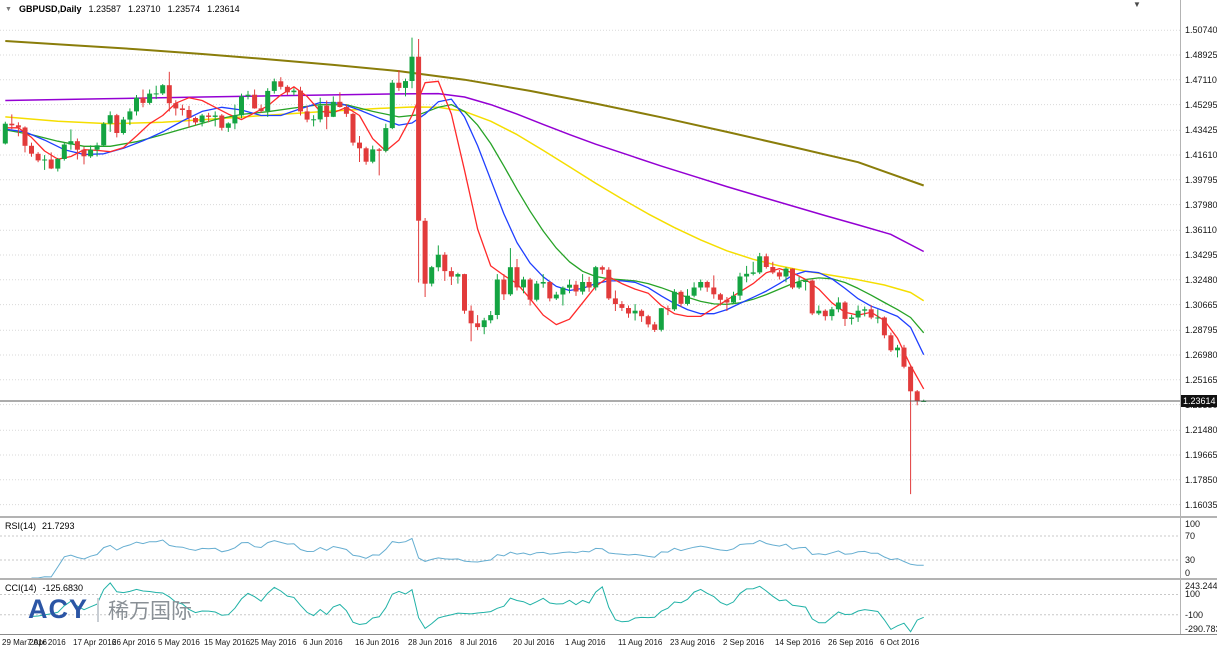 The width and height of the screenshot is (1217, 651). I want to click on price-scale-label: 1.26980, so click(1201, 355).